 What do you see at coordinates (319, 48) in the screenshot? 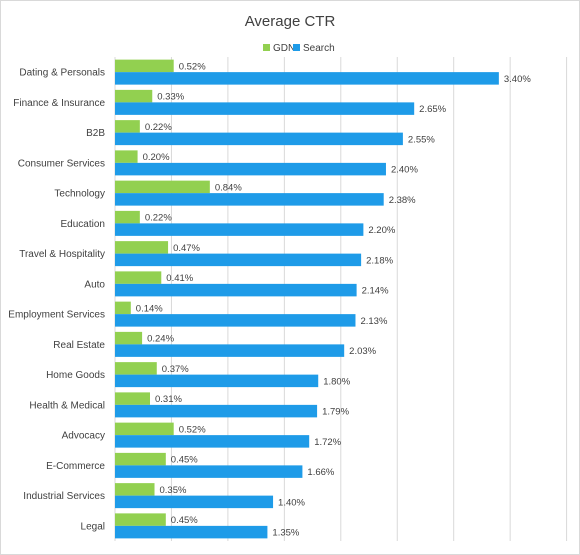
I see `legend-label-search: Search` at bounding box center [319, 48].